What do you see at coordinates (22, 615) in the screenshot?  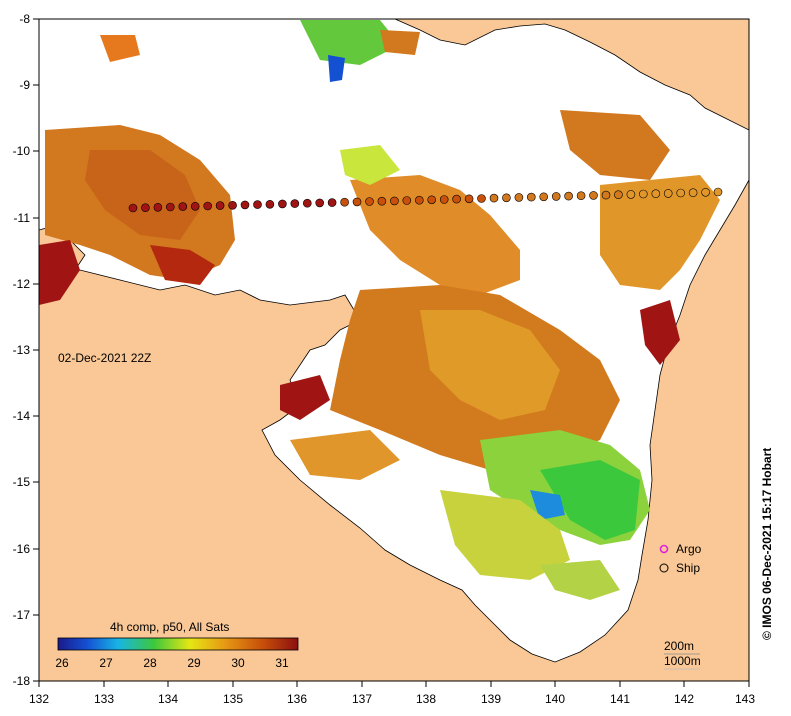 I see `y-tick-label: -17` at bounding box center [22, 615].